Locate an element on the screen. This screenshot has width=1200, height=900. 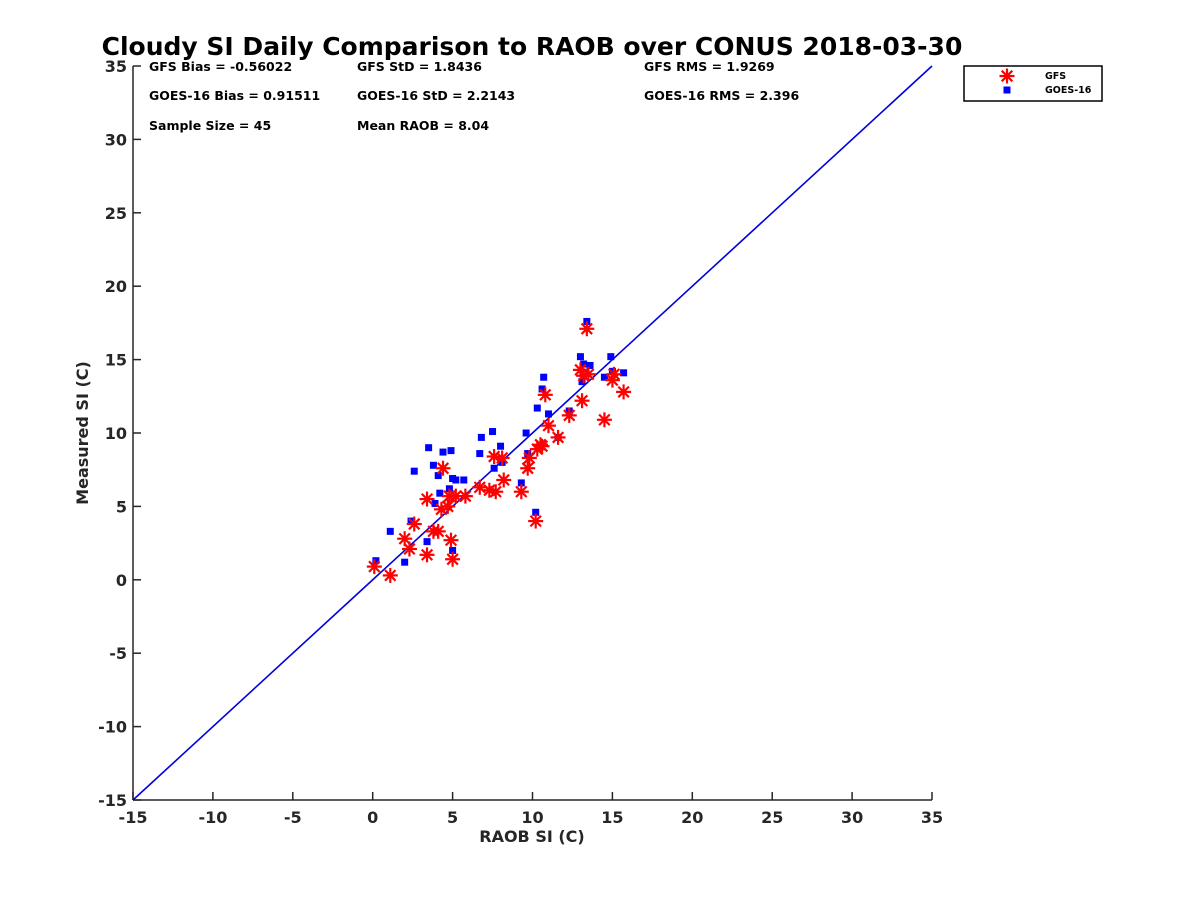
y-tick-label: 35 is located at coordinates (116, 66).